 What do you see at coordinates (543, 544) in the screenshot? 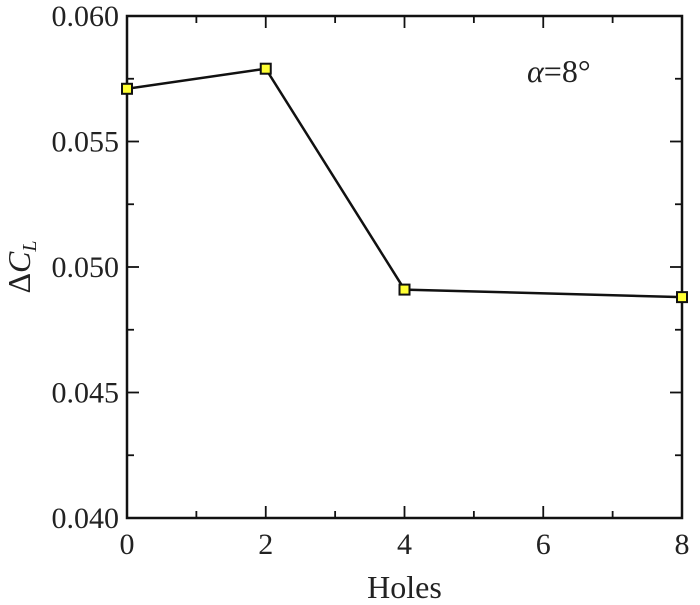
I see `x-tick-label: 6` at bounding box center [543, 544].